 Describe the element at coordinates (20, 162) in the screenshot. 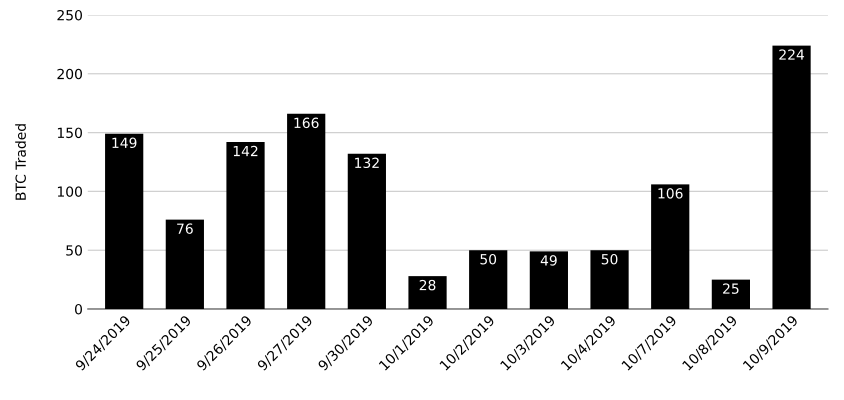

I see `y-axis-title: BTC Traded` at that location.